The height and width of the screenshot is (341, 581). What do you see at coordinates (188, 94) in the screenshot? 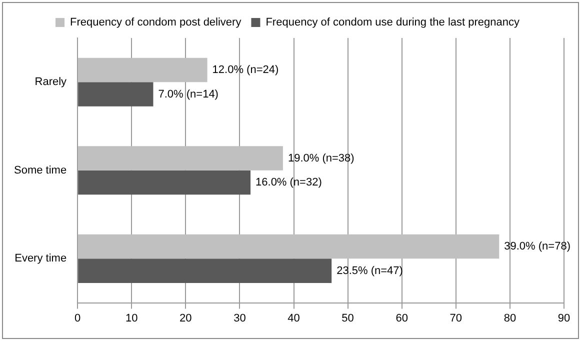
I see `data-label: 7.0% (n=14)` at bounding box center [188, 94].